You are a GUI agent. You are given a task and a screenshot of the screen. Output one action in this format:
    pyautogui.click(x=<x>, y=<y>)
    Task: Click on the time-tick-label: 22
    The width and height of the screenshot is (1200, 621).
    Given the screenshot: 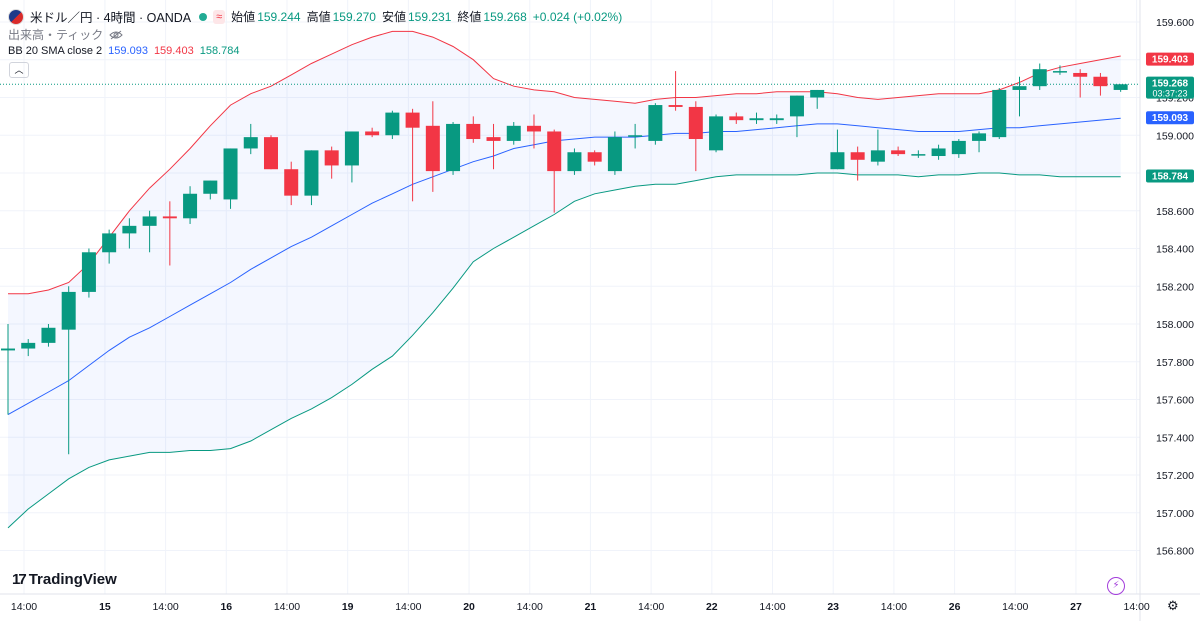 What is the action you would take?
    pyautogui.click(x=712, y=607)
    